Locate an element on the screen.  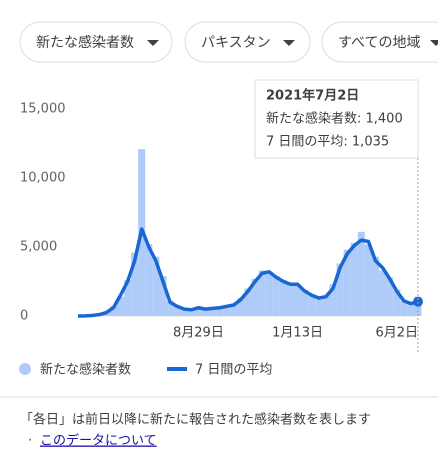
y-tick-label: 5,000 is located at coordinates (38, 247).